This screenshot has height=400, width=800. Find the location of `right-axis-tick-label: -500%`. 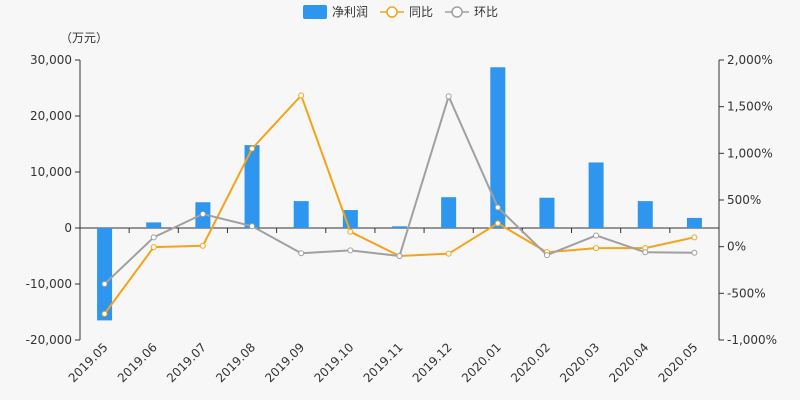

right-axis-tick-label: -500% is located at coordinates (746, 293).